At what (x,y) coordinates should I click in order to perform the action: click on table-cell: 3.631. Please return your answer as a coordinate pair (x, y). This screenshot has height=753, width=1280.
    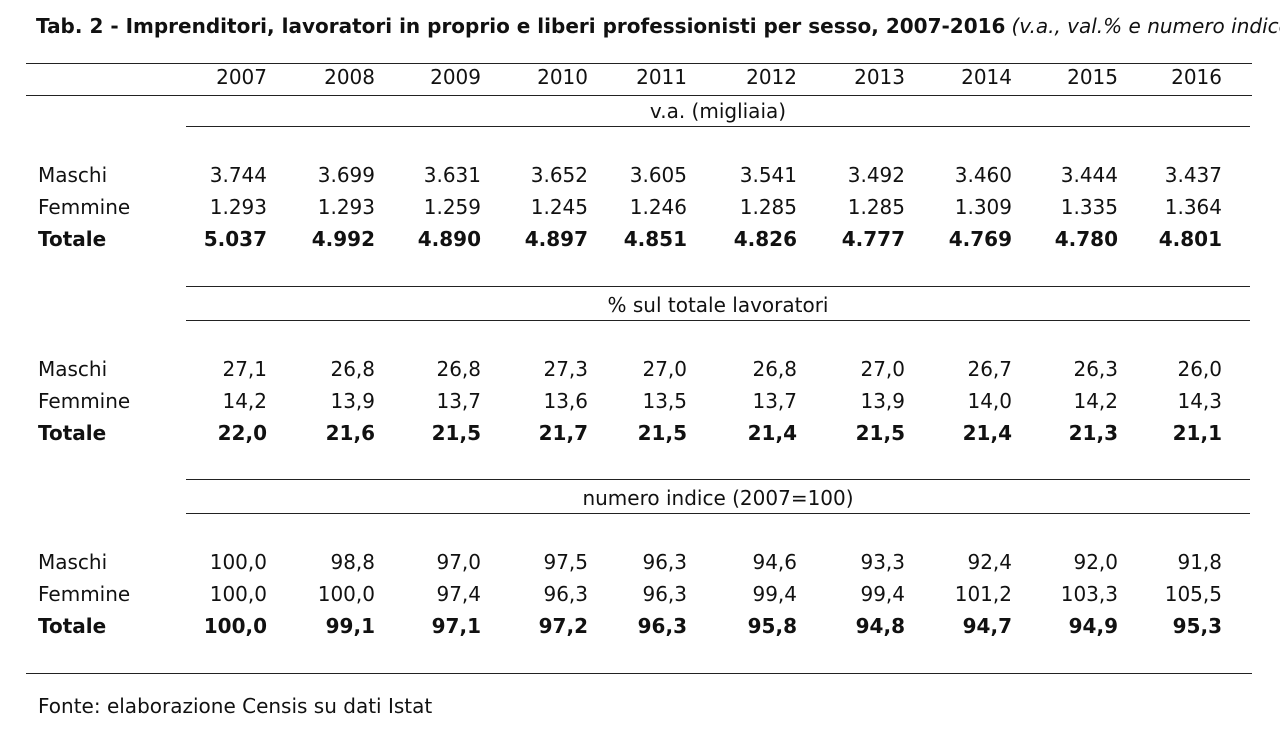
    Looking at the image, I should click on (452, 175).